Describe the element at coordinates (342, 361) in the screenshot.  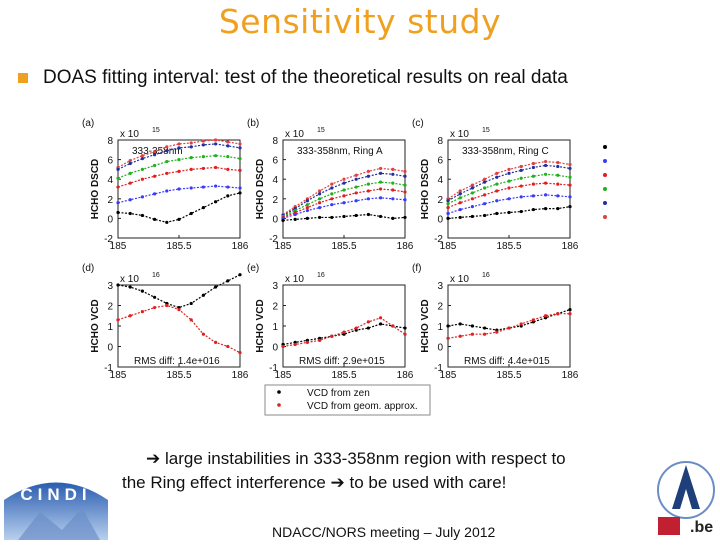
I see `rms-label: RMS diff: 2.9e+015` at that location.